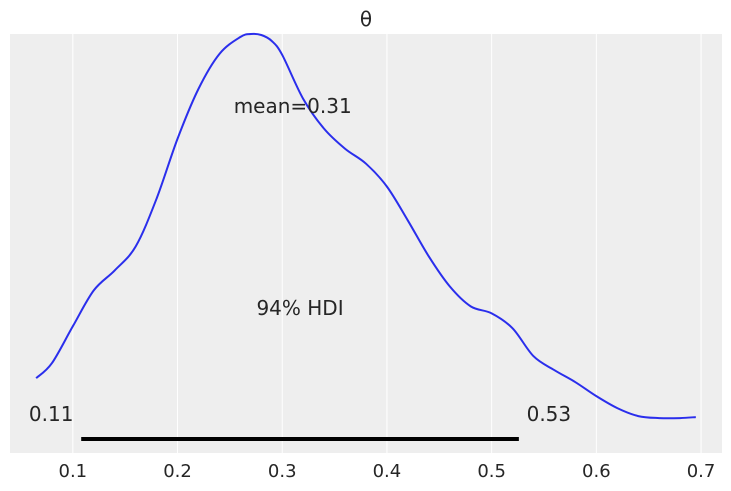 Image resolution: width=731 pixels, height=491 pixels. I want to click on hdi-title-label: 94% HDI, so click(299, 308).